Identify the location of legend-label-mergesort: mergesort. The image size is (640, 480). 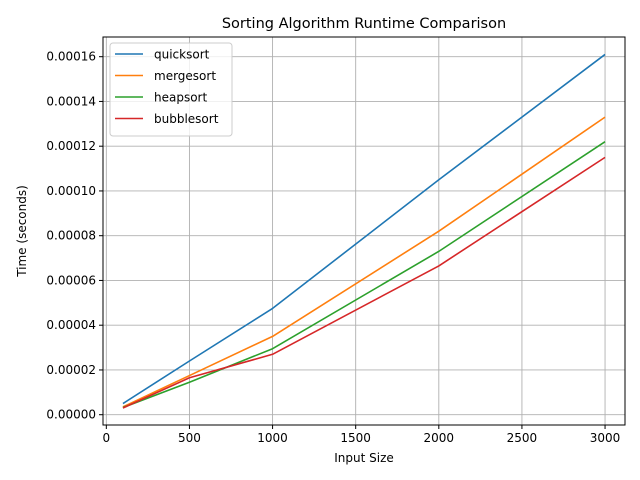
(185, 76).